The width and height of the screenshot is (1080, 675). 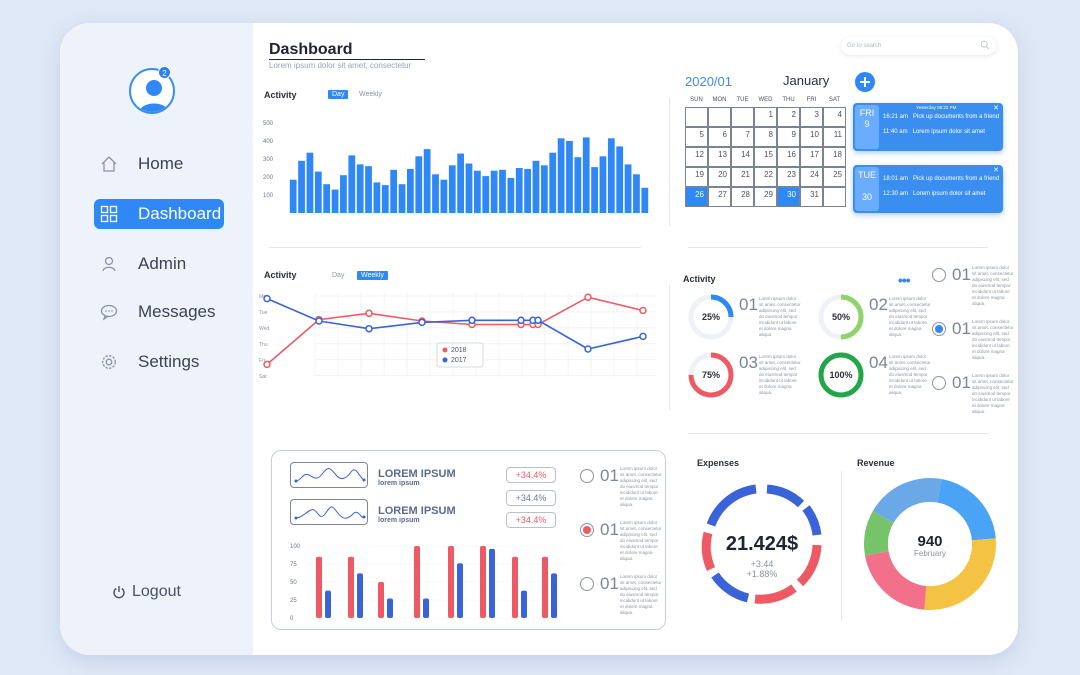 I want to click on calendar-day: 11, so click(x=834, y=137).